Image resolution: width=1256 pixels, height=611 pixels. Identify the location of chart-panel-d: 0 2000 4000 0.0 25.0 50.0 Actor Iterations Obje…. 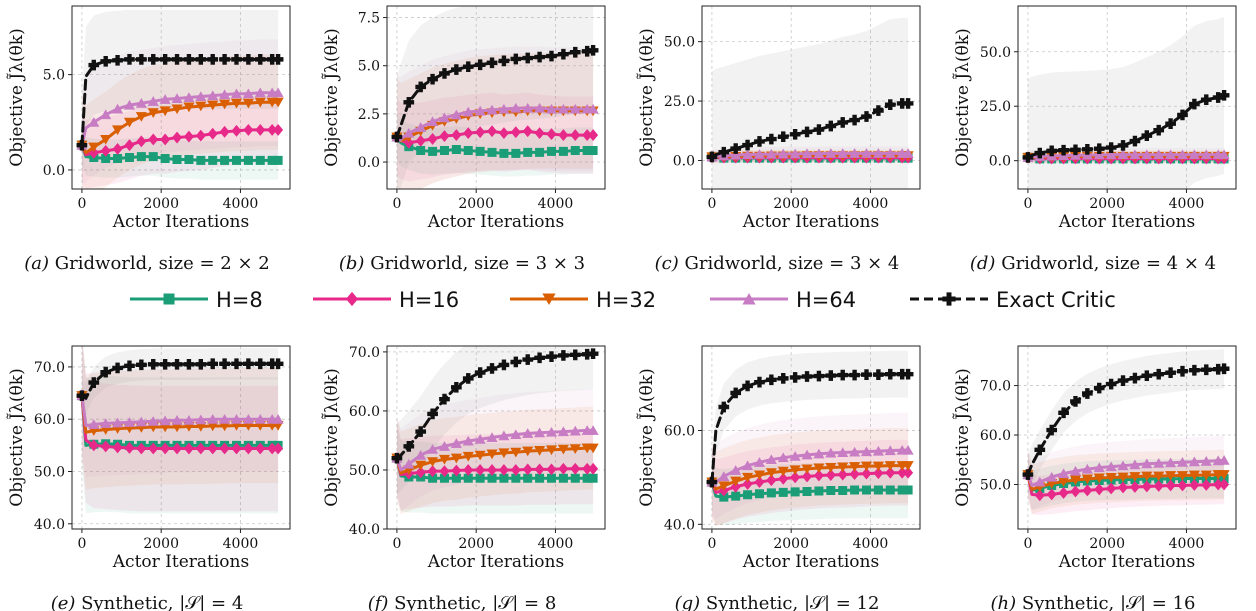
(1095, 139).